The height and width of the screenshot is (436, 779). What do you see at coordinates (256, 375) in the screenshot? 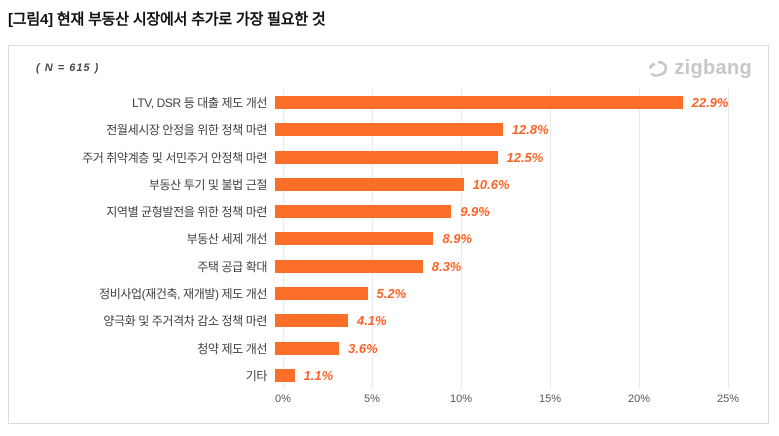
I see `category-label: 기타` at bounding box center [256, 375].